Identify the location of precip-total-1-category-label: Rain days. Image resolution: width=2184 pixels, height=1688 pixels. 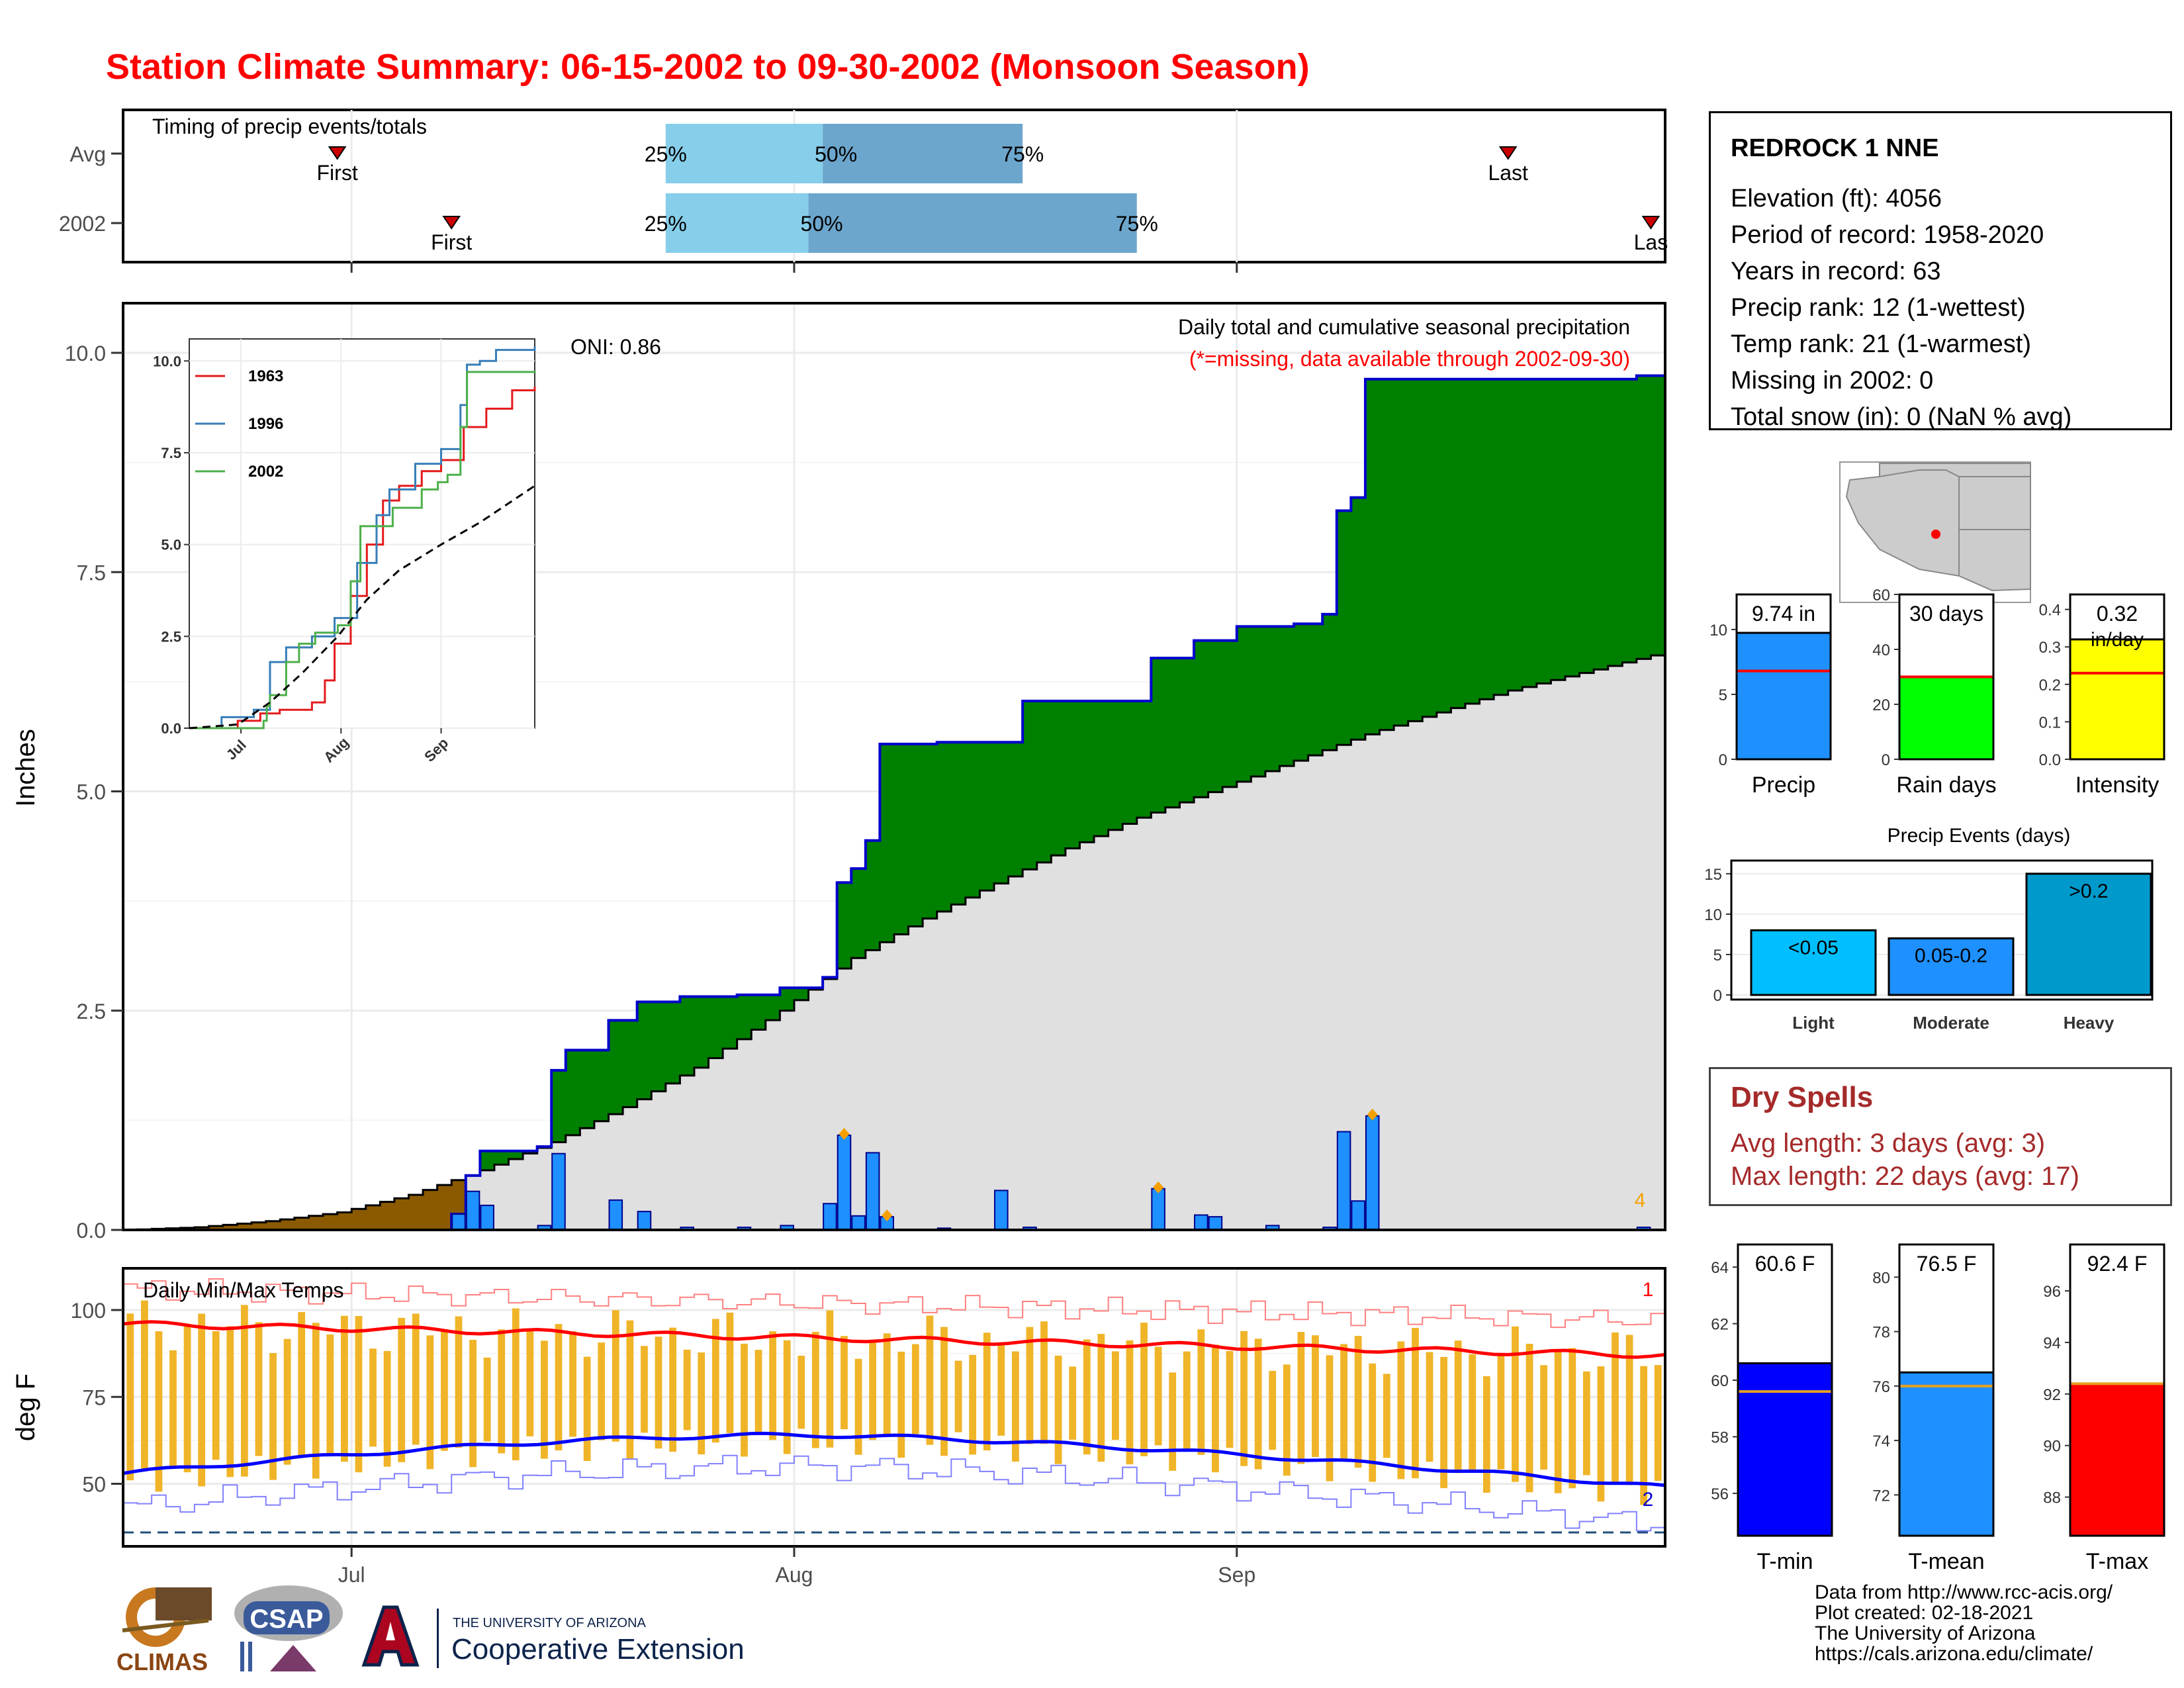
(1946, 785).